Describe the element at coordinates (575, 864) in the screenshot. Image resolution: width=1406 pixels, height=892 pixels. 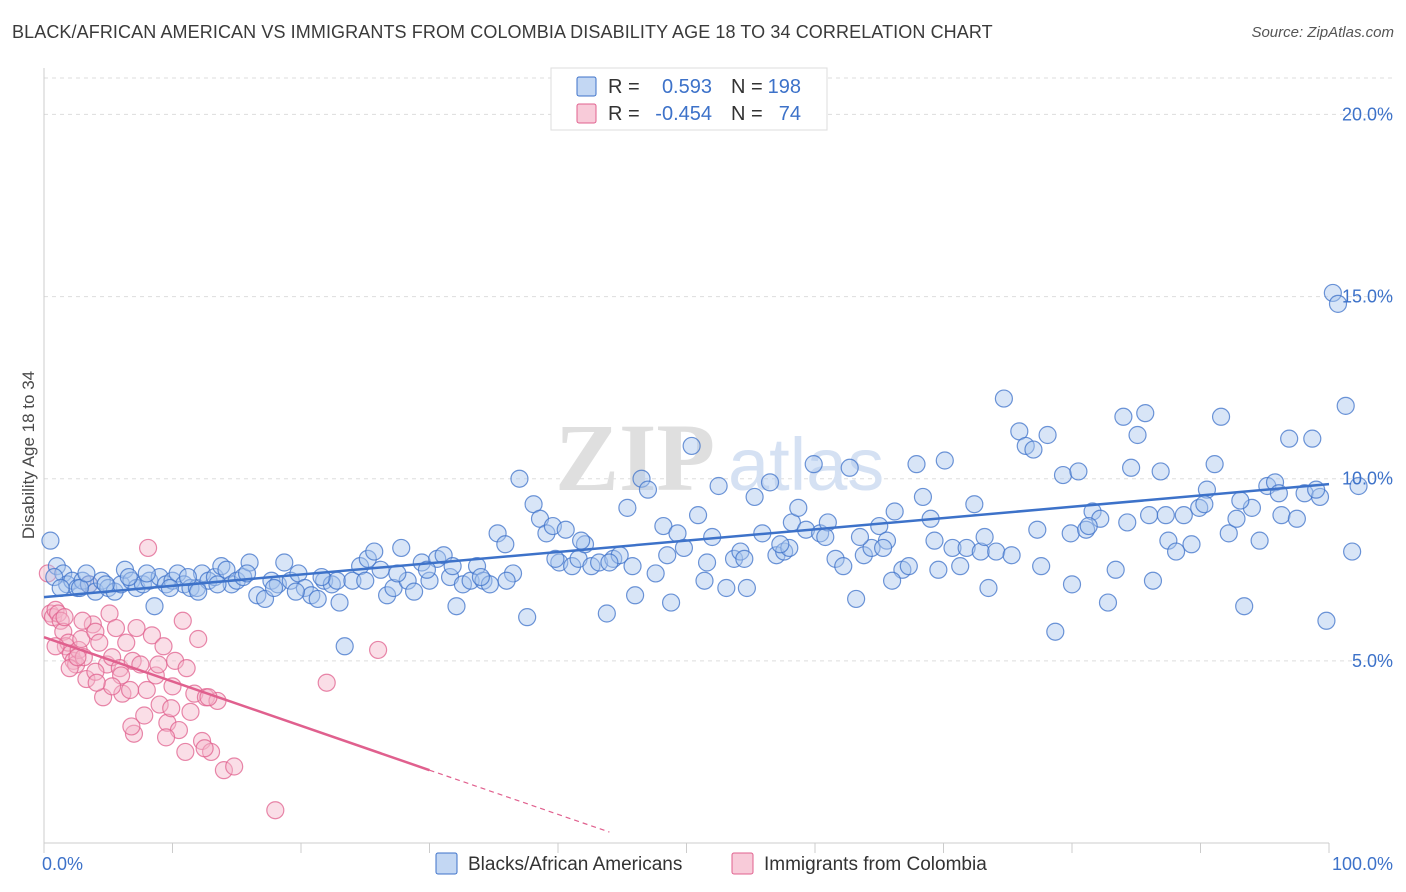
I see `bottom-legend-label-0: Blacks/African Americans` at that location.